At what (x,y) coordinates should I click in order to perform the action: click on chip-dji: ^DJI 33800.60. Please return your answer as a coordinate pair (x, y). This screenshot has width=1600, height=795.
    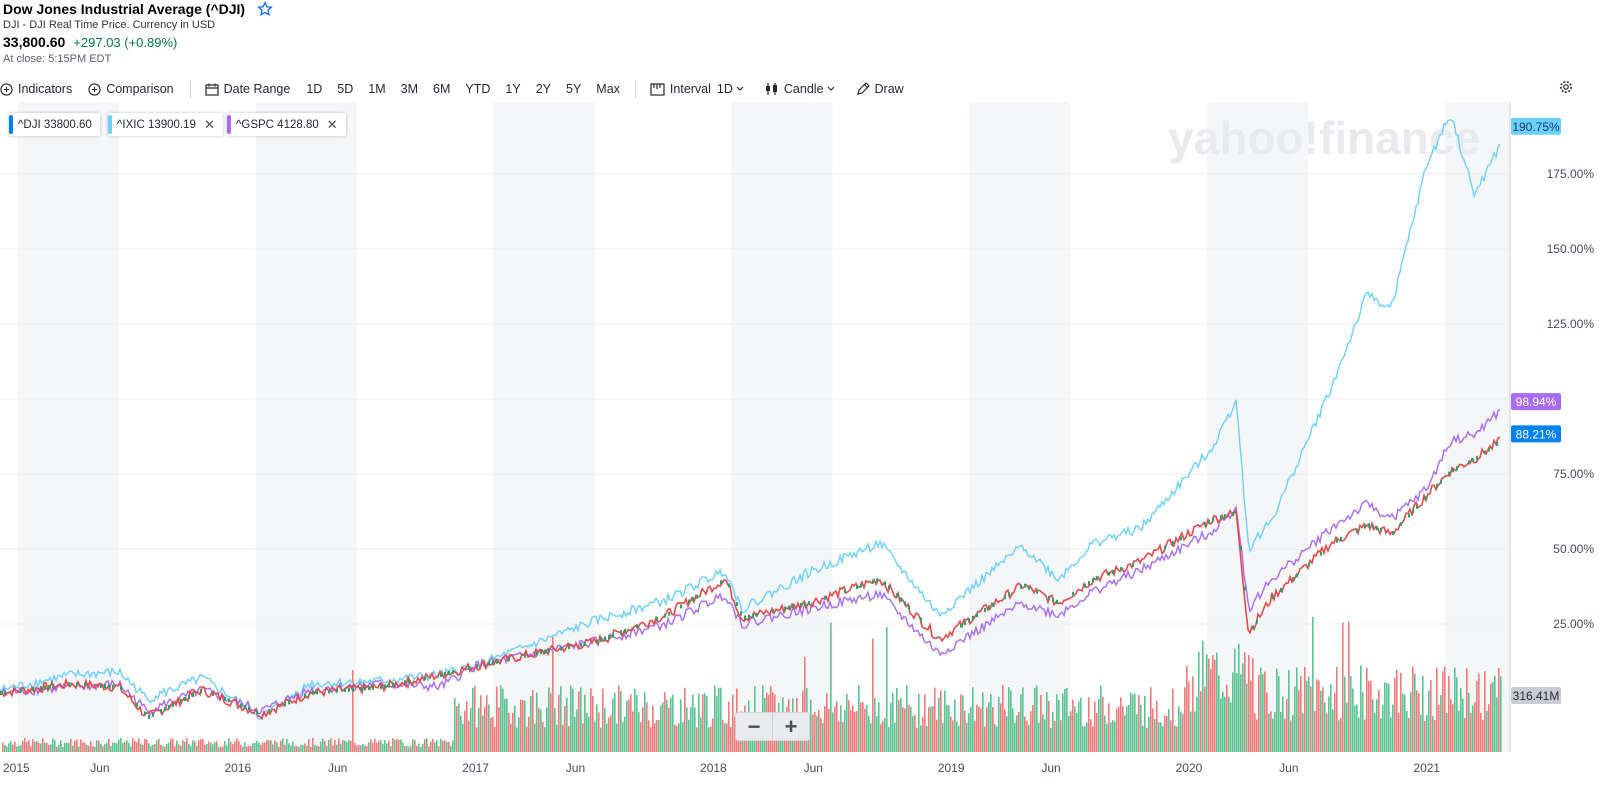
    Looking at the image, I should click on (54, 124).